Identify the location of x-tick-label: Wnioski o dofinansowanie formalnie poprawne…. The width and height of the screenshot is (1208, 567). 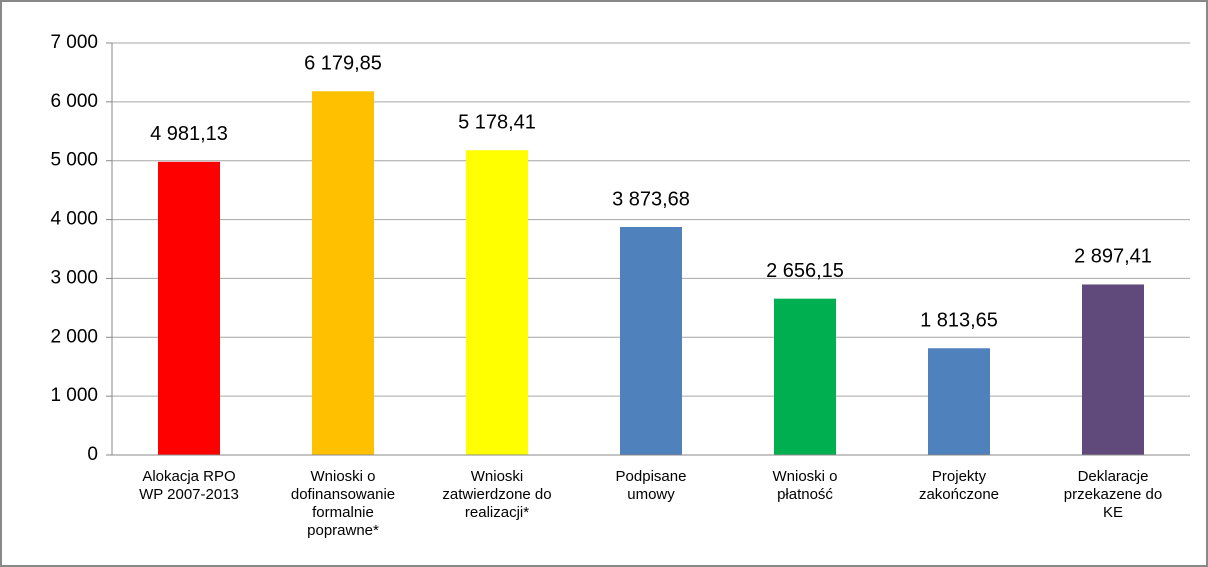
(343, 503).